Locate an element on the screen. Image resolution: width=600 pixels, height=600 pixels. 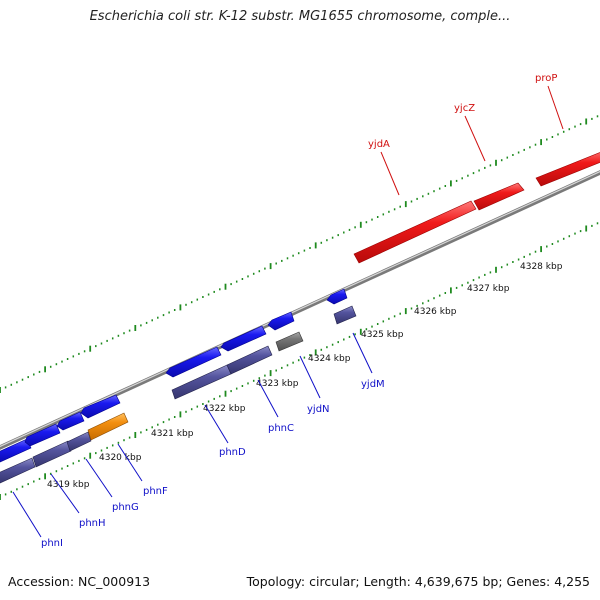
kbp-label: 4321 kbp is located at coordinates (172, 434).